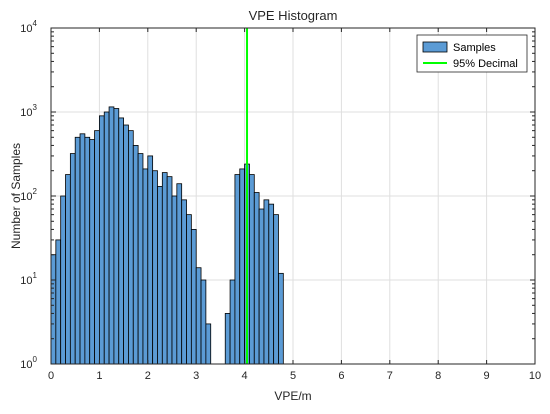 The width and height of the screenshot is (550, 414). What do you see at coordinates (28, 111) in the screenshot?
I see `y-tick-label: 10³` at bounding box center [28, 111].